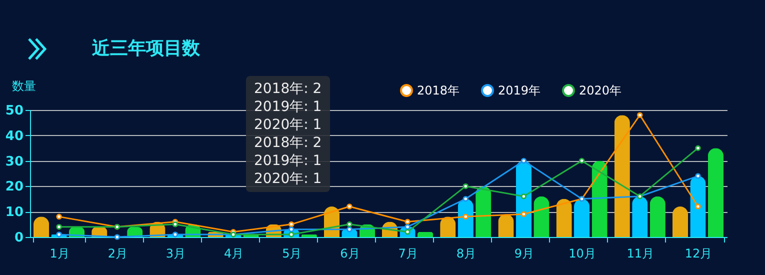 This screenshot has height=275, width=765. Describe the element at coordinates (600, 91) in the screenshot. I see `legend-label: 2020年` at that location.